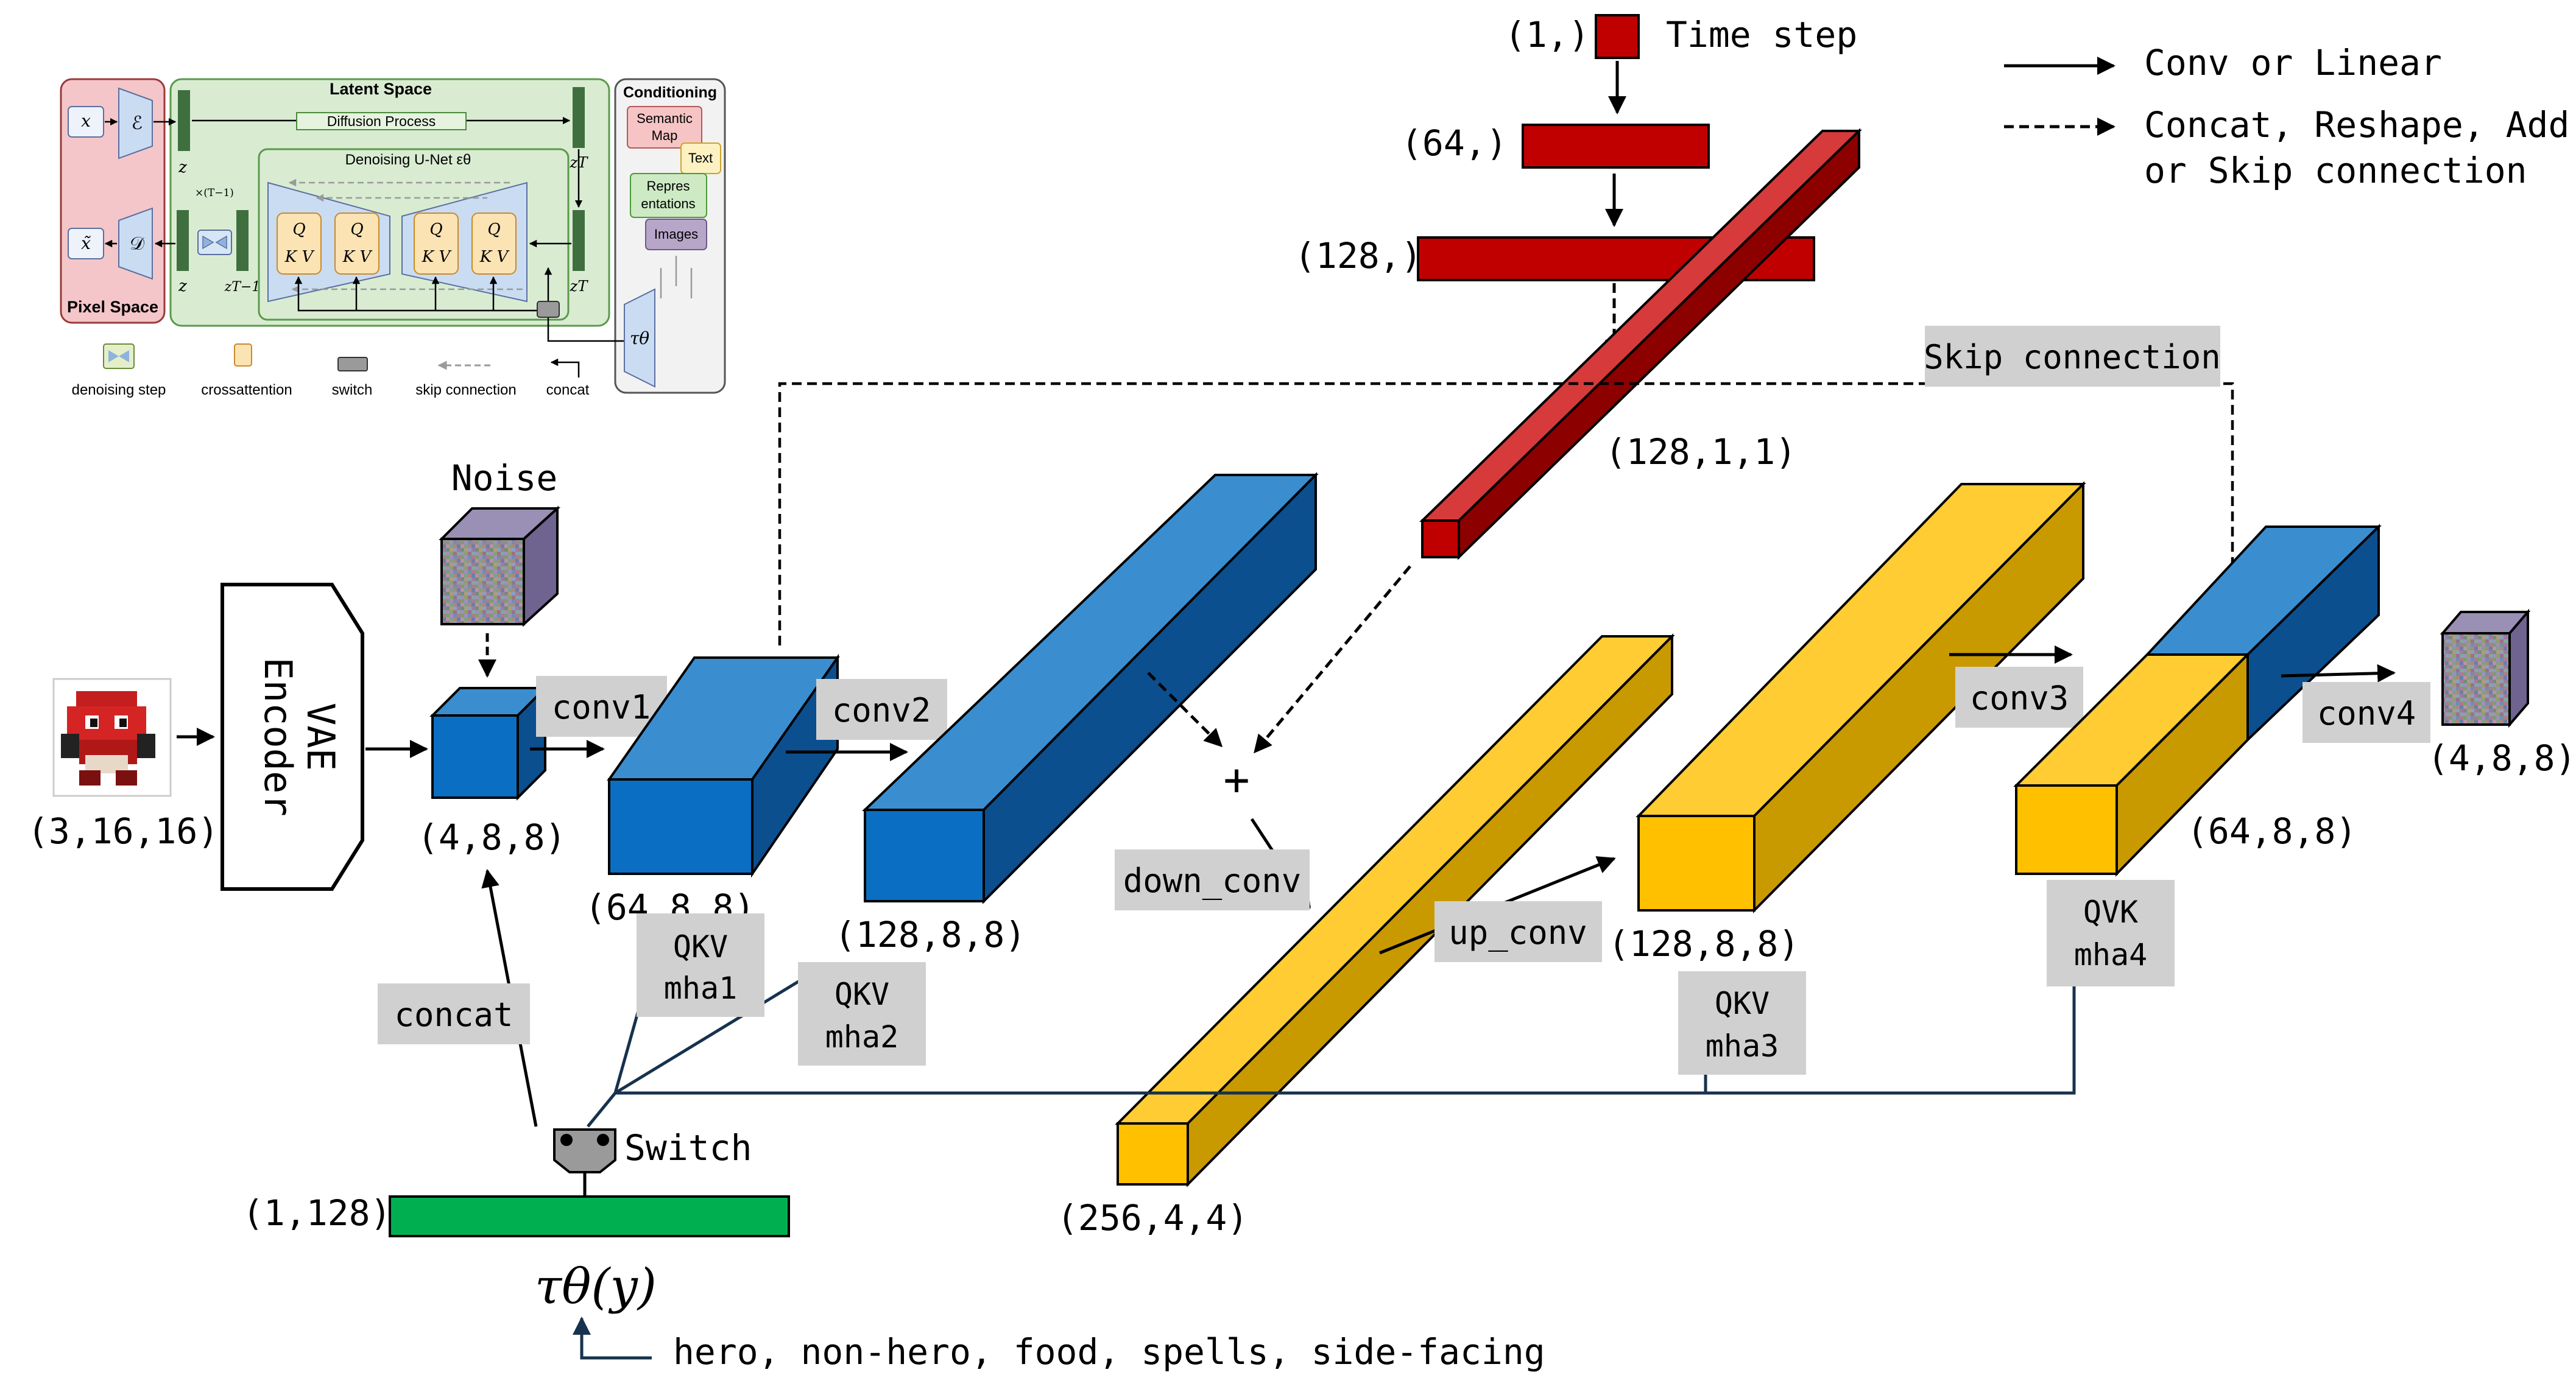 The image size is (2576, 1392). Describe the element at coordinates (1700, 452) in the screenshot. I see `reshaped-shape: (128,1,1)` at that location.